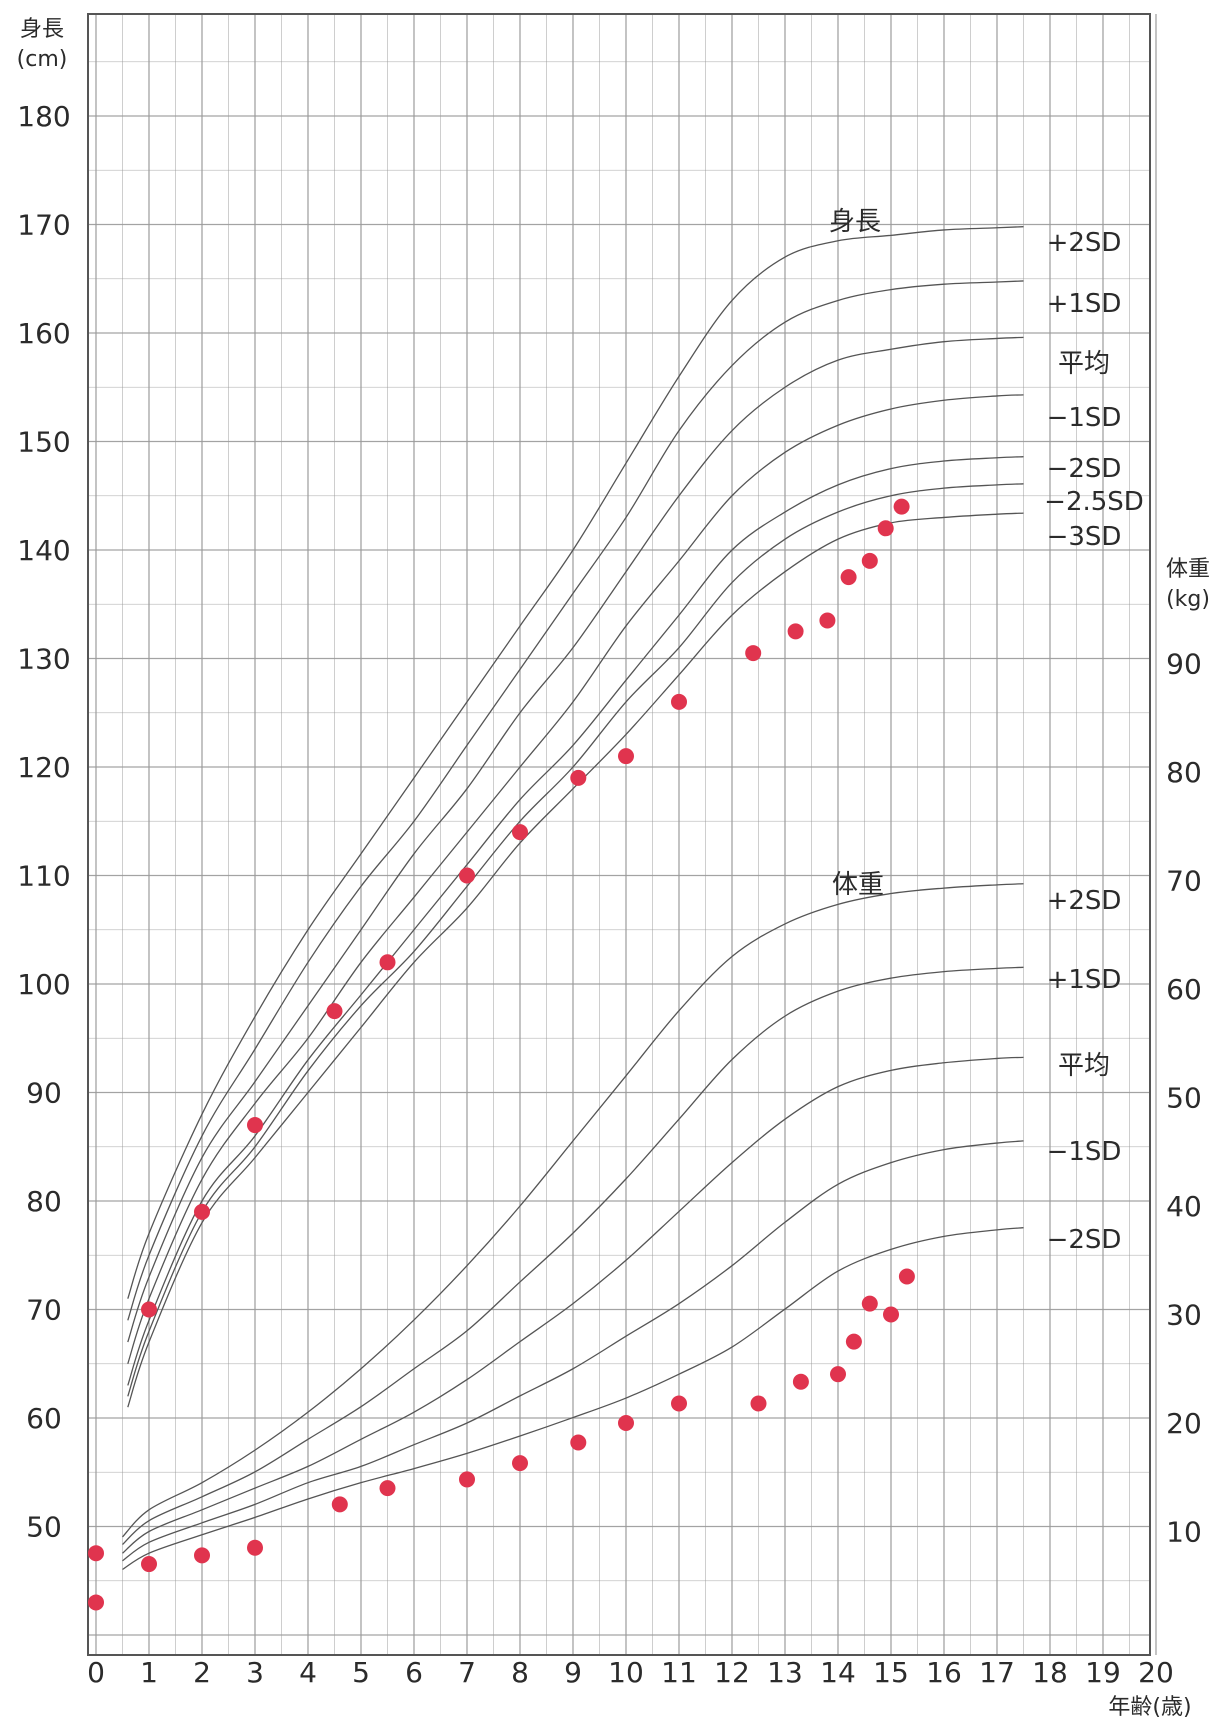 Image resolution: width=1221 pixels, height=1726 pixels. I want to click on height-curve-label: +1SD, so click(1084, 304).